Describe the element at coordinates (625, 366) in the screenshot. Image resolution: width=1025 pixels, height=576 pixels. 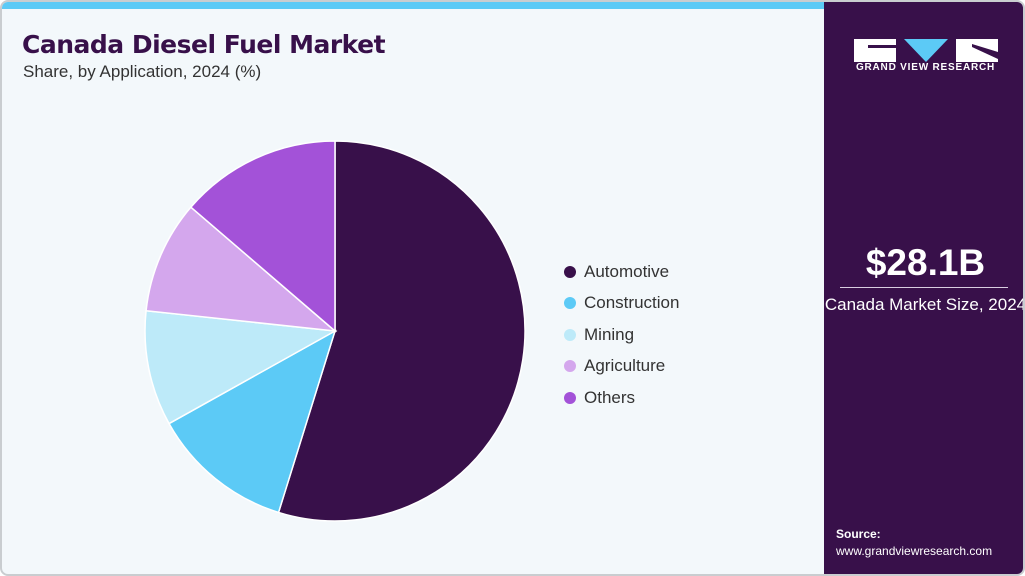
I see `legend-label: Agriculture` at that location.